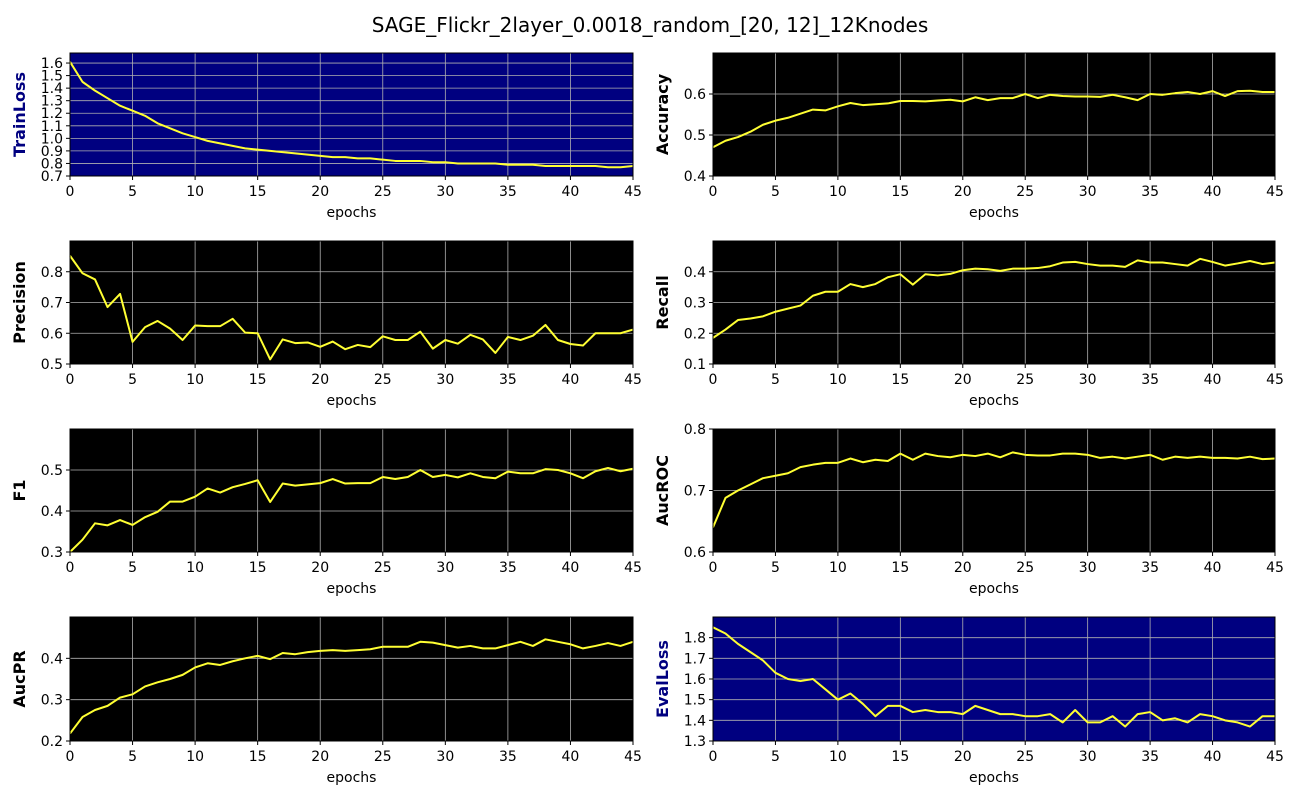 This screenshot has width=1300, height=800. What do you see at coordinates (52, 64) in the screenshot?
I see `trainloss-ytick-label: 1.6` at bounding box center [52, 64].